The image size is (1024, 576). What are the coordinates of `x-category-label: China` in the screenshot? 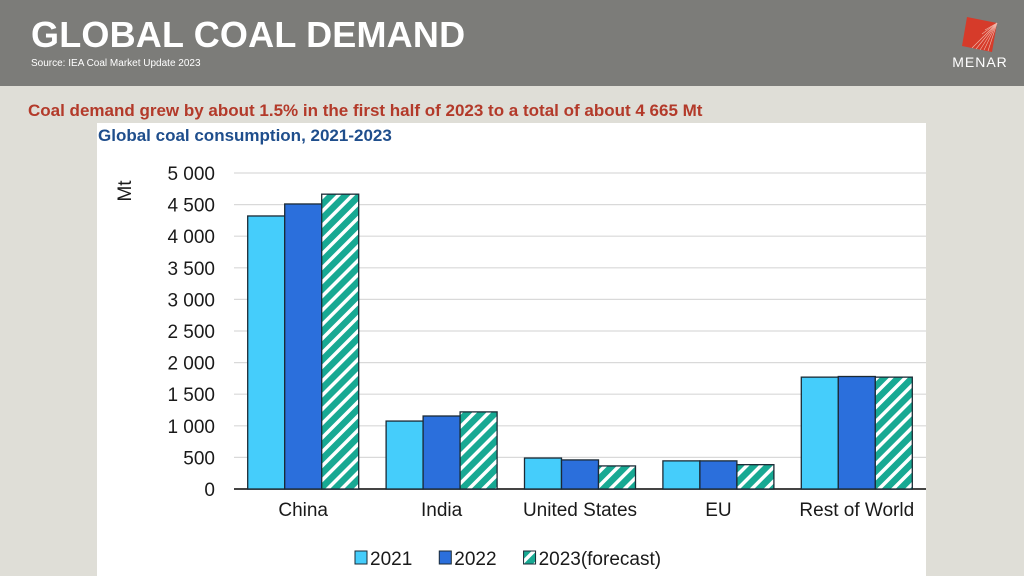 It's located at (303, 510).